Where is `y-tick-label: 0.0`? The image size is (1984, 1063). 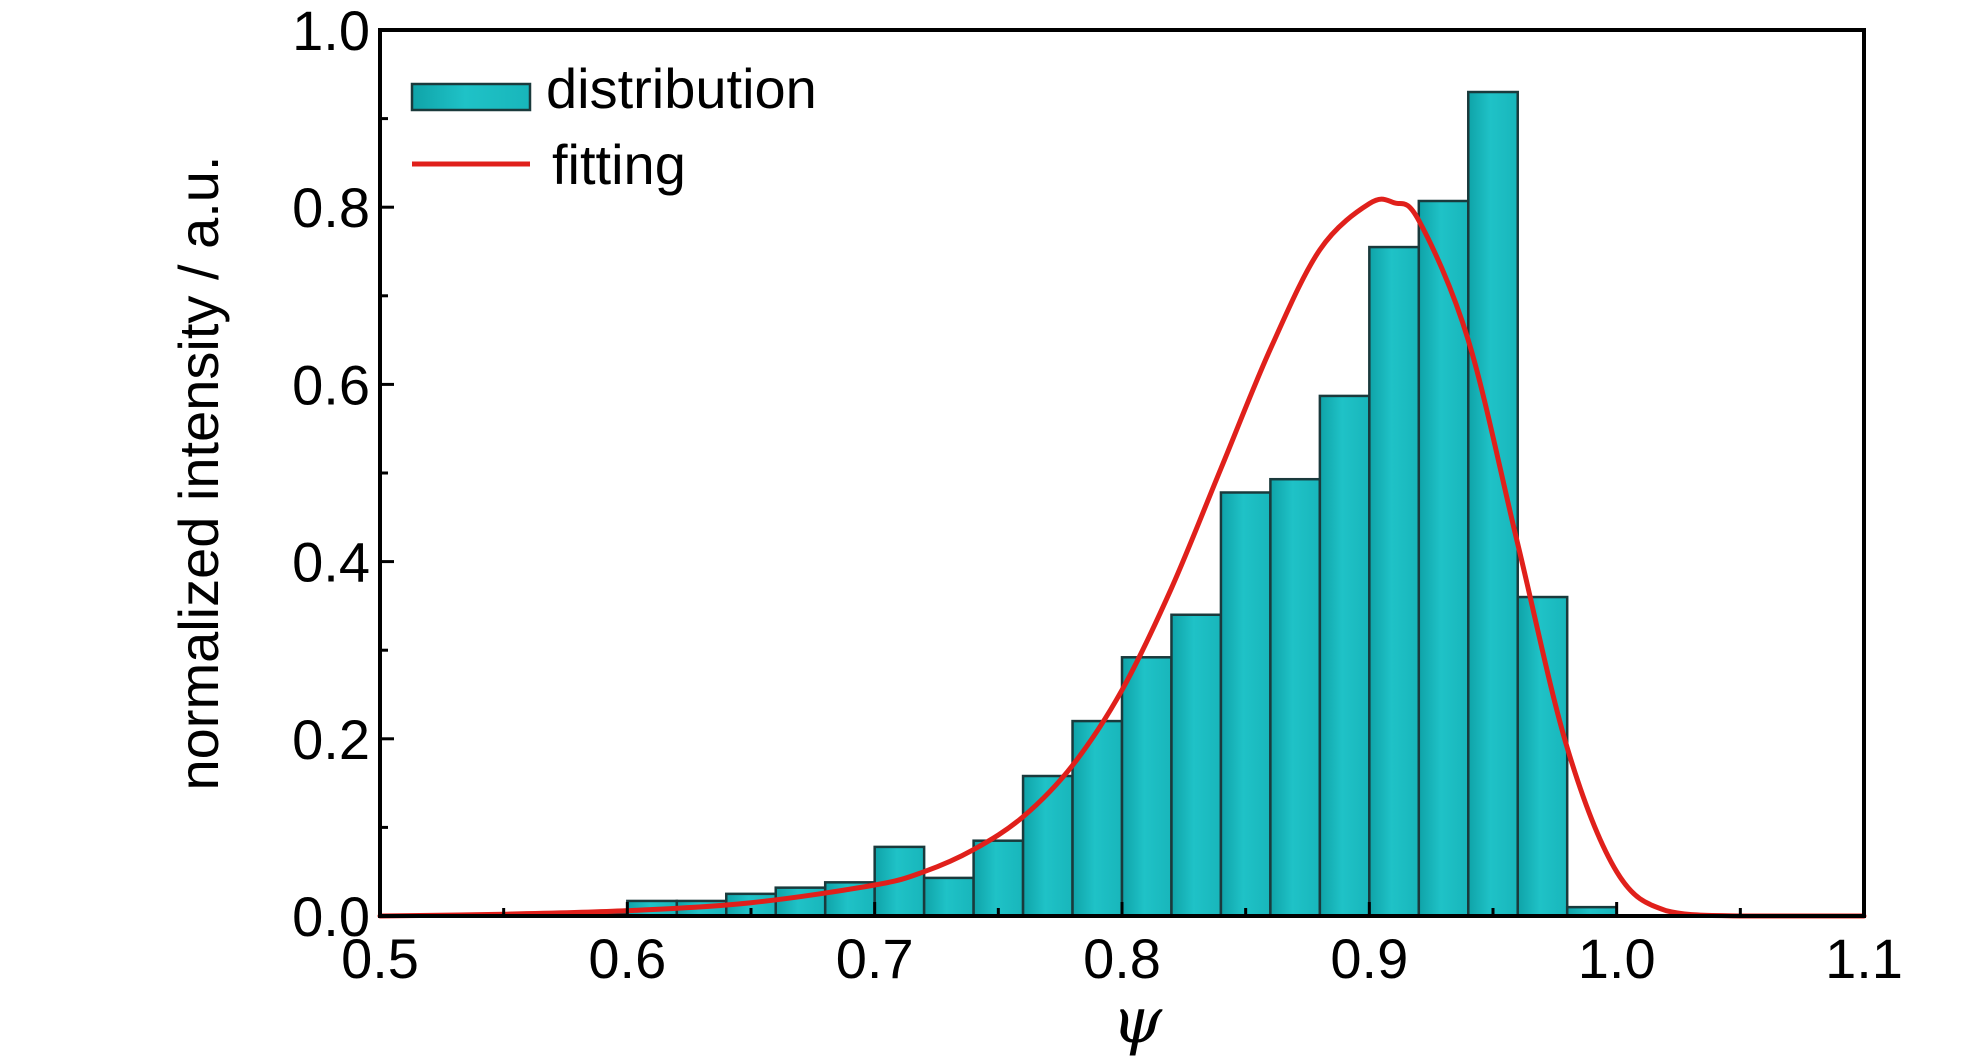 y-tick-label: 0.0 is located at coordinates (331, 916).